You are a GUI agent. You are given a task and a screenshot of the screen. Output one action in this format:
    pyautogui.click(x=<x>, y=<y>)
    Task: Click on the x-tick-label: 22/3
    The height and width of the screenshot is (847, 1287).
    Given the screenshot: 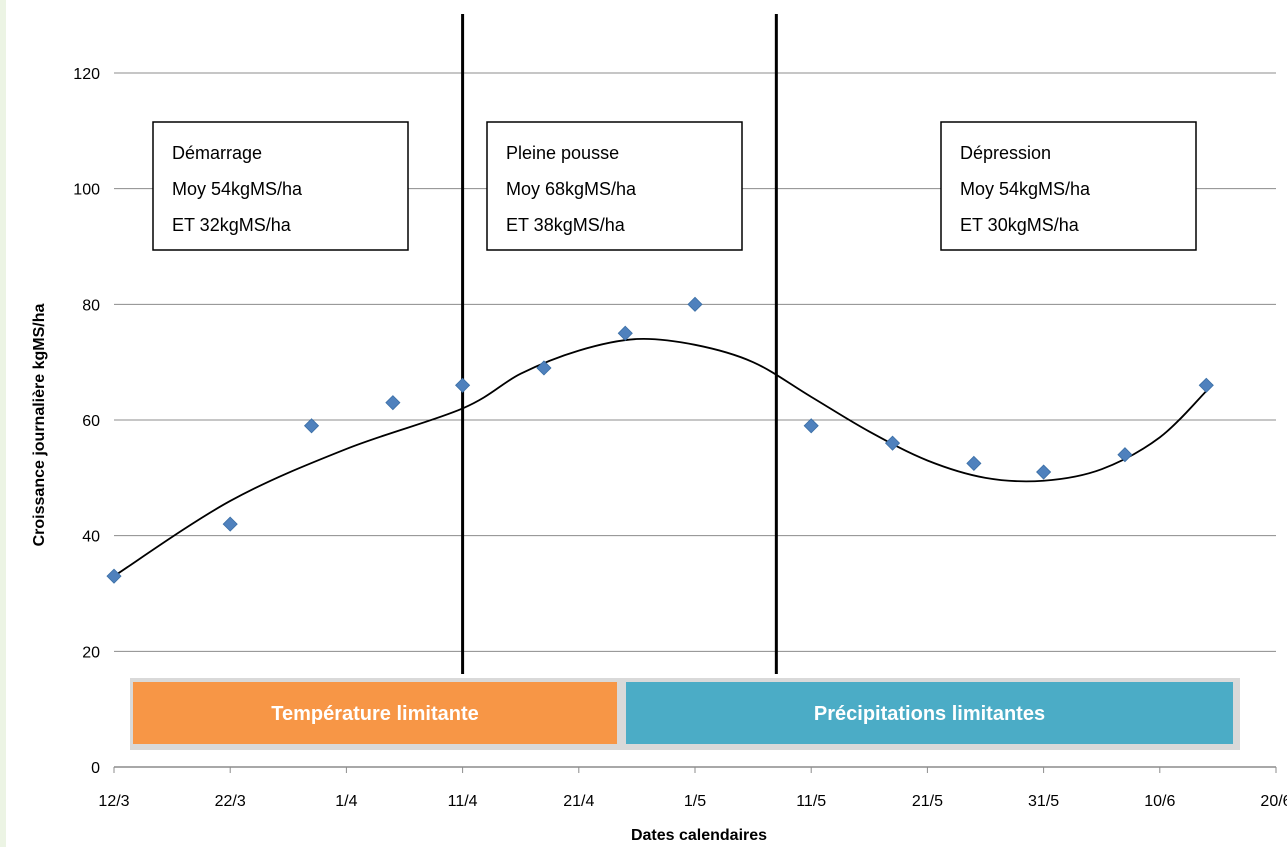 What is the action you would take?
    pyautogui.click(x=230, y=801)
    